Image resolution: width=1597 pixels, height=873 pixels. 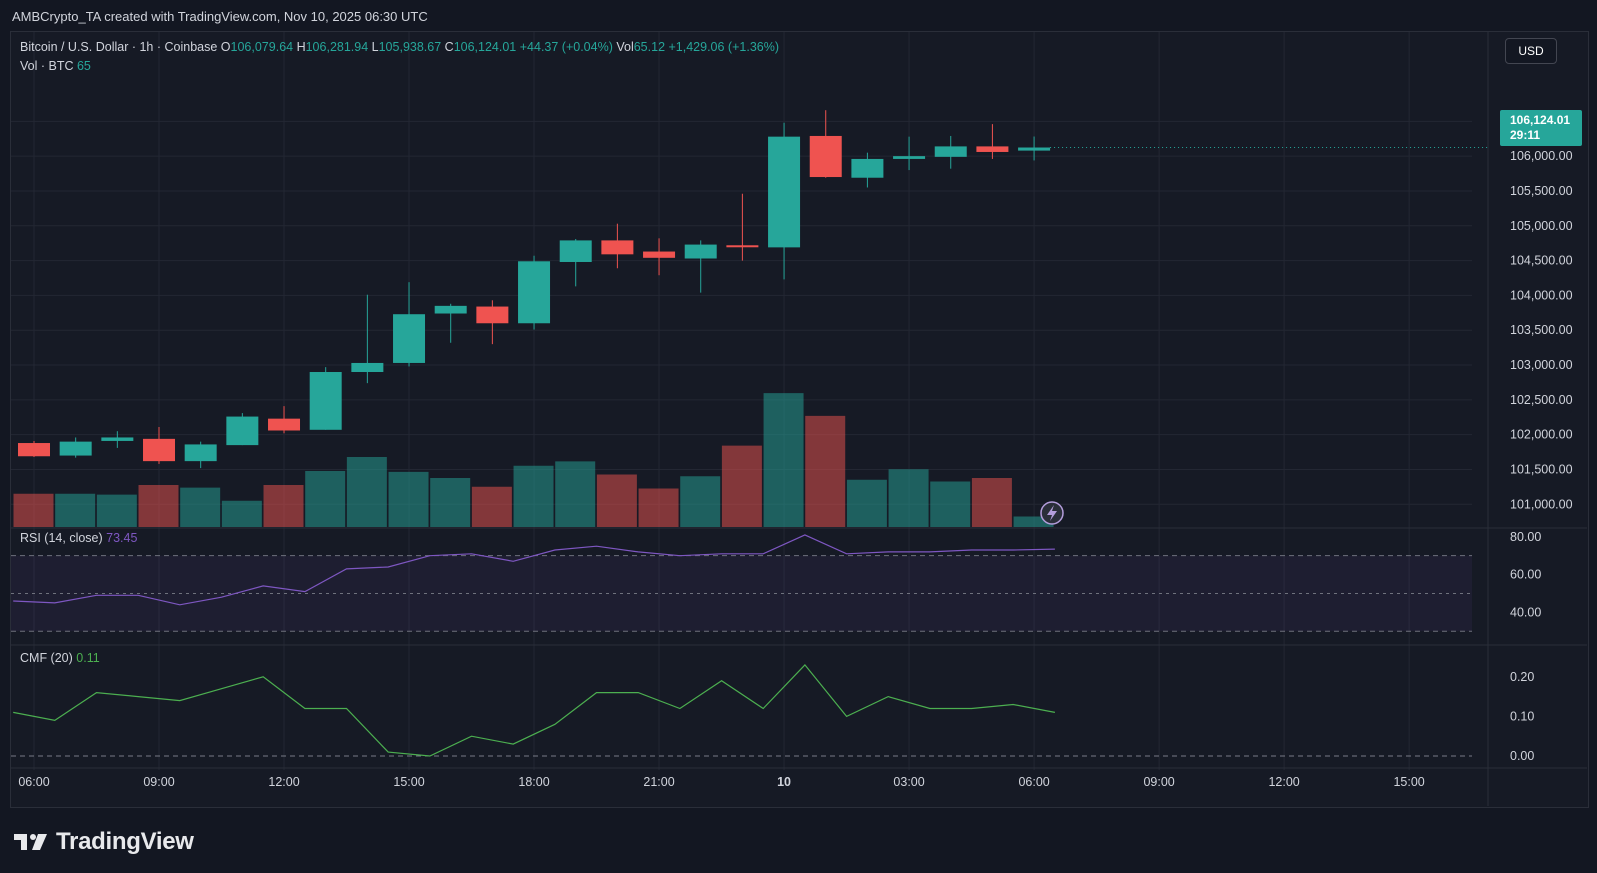 What do you see at coordinates (337, 47) in the screenshot?
I see `high-value: 106,281.94` at bounding box center [337, 47].